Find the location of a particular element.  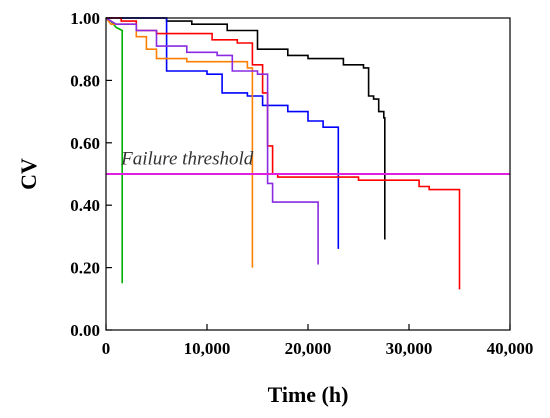

x-tick-label: 0 is located at coordinates (106, 348).